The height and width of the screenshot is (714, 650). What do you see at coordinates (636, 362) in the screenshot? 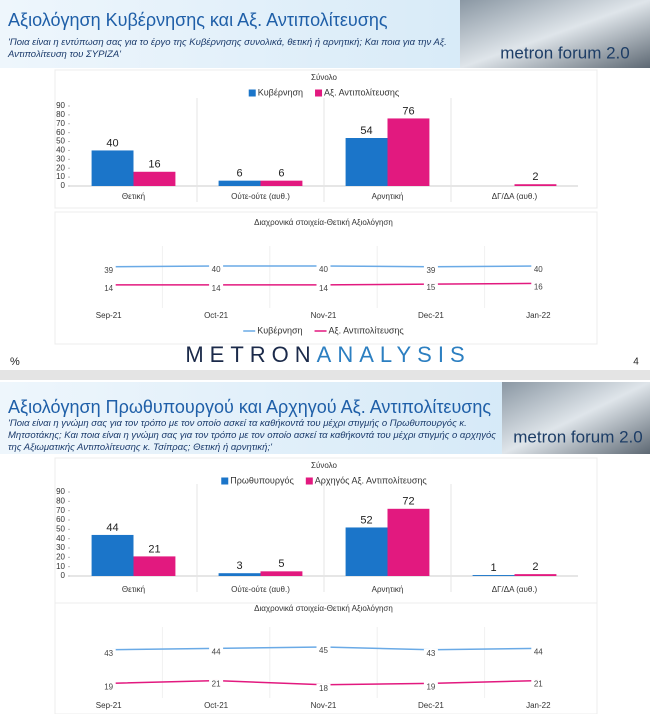
I see `footer-page: 4` at bounding box center [636, 362].